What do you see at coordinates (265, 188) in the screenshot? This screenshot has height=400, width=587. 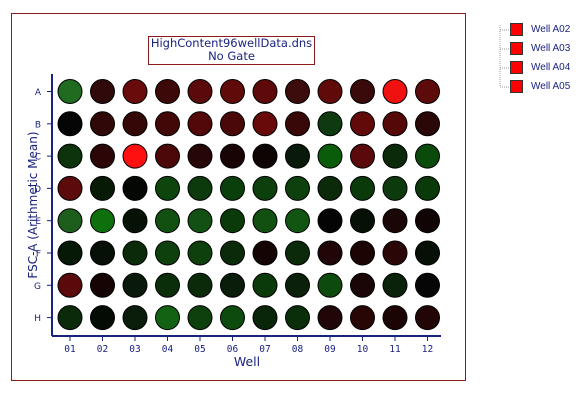 I see `well-D07` at bounding box center [265, 188].